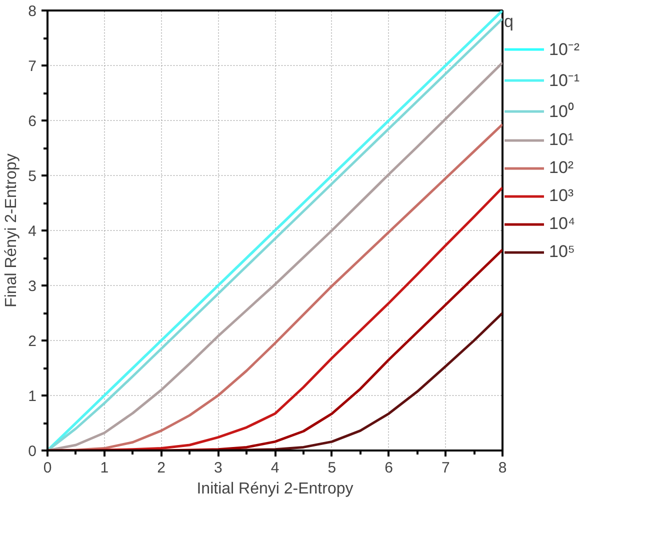  What do you see at coordinates (161, 468) in the screenshot?
I see `x-tick-label: 2` at bounding box center [161, 468].